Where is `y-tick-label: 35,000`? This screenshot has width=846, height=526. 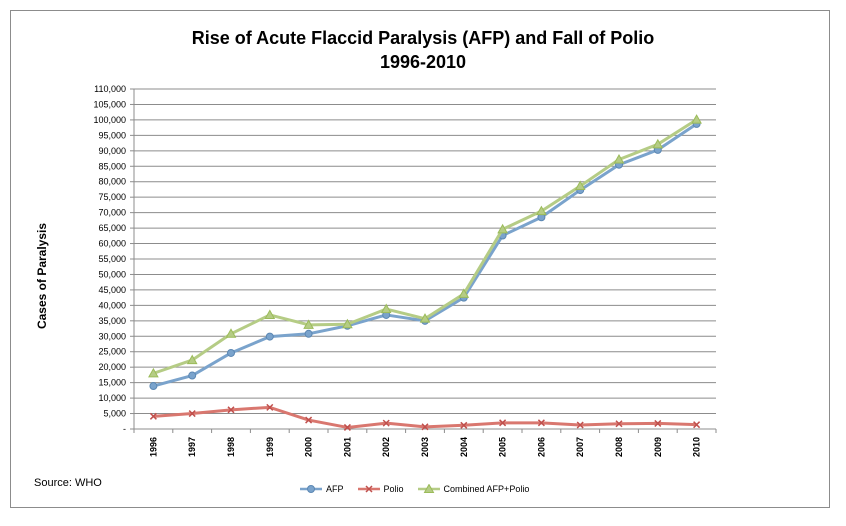 y-tick-label: 35,000 is located at coordinates (112, 321).